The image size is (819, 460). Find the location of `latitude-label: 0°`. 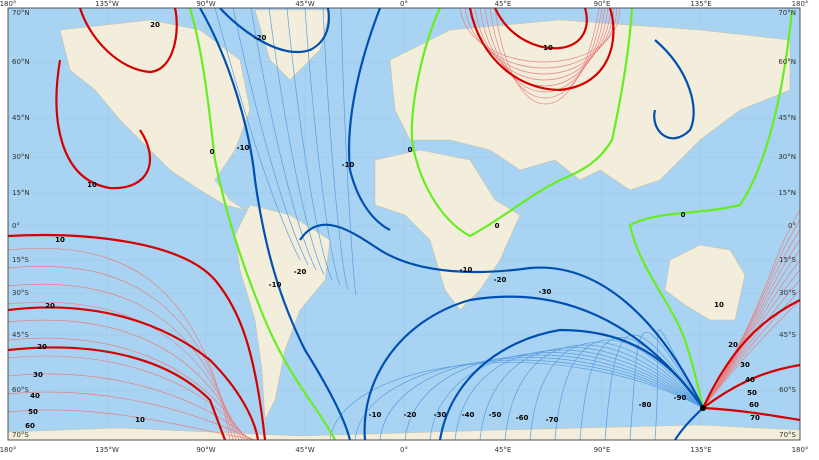

latitude-label: 0° is located at coordinates (792, 226).